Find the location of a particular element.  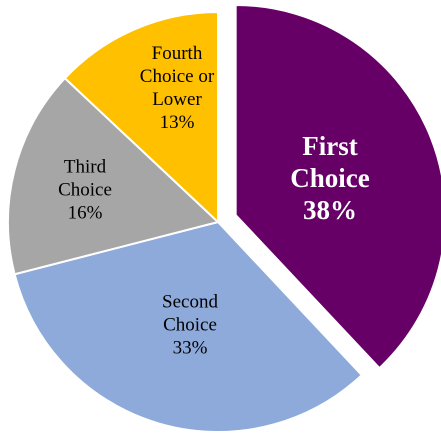

slice-label: First Choice 38% is located at coordinates (330, 178).